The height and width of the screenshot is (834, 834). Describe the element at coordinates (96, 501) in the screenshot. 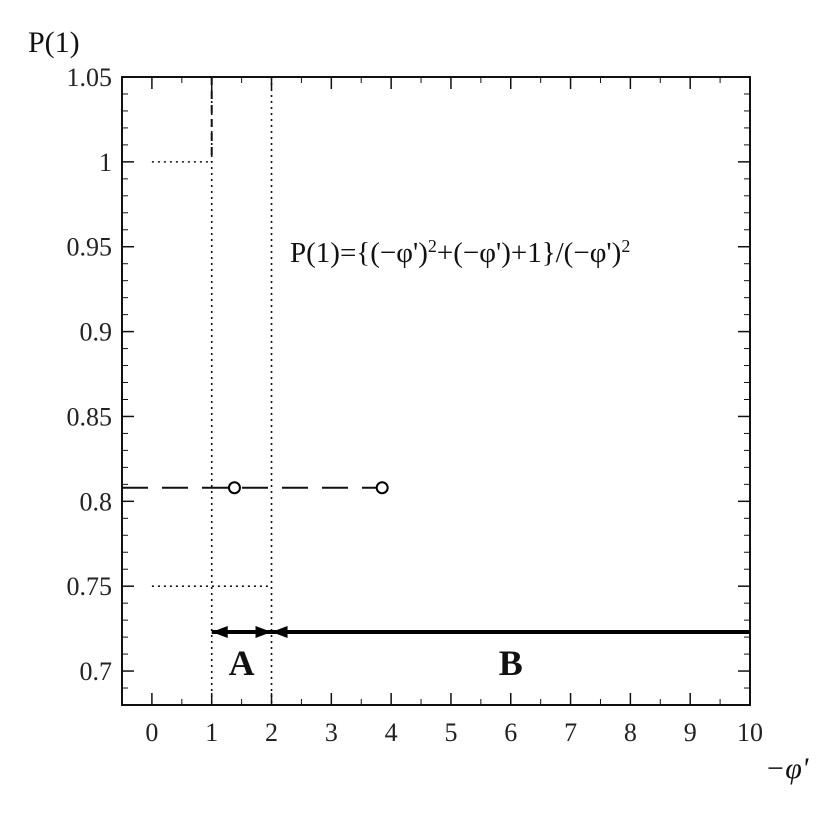

I see `y-tick-label: 0.8` at that location.